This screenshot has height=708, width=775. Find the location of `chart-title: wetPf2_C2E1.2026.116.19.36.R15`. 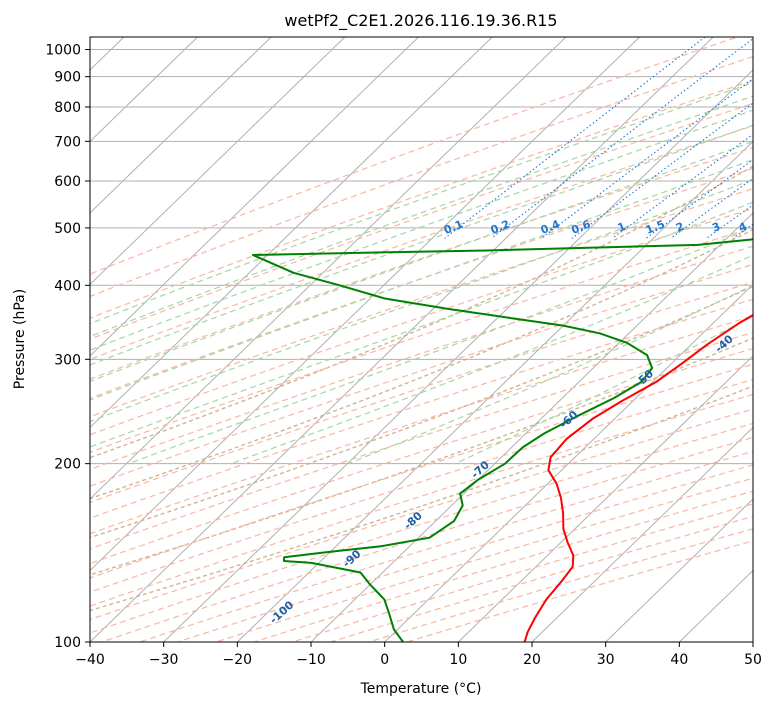

chart-title: wetPf2_C2E1.2026.116.19.36.R15 is located at coordinates (420, 21).